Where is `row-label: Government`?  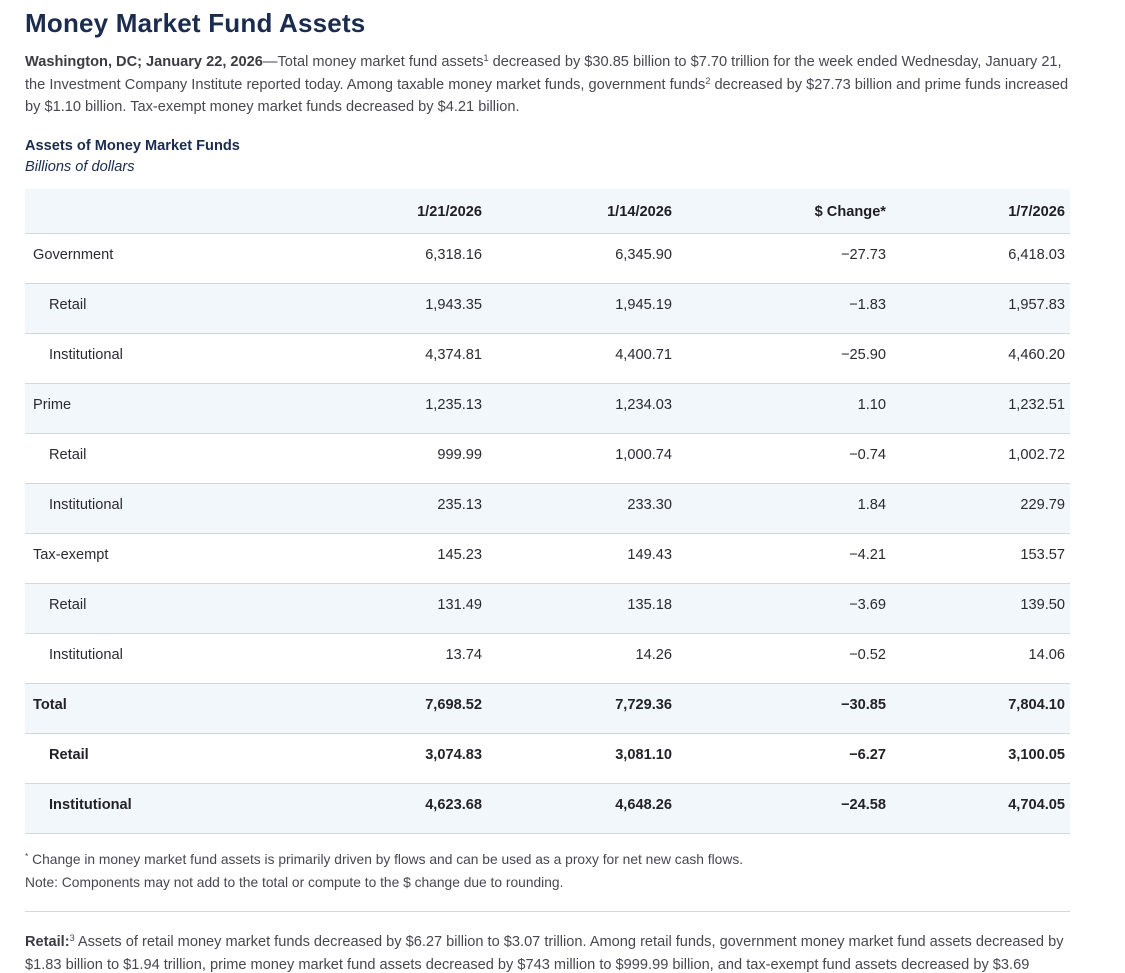
row-label: Government is located at coordinates (73, 255).